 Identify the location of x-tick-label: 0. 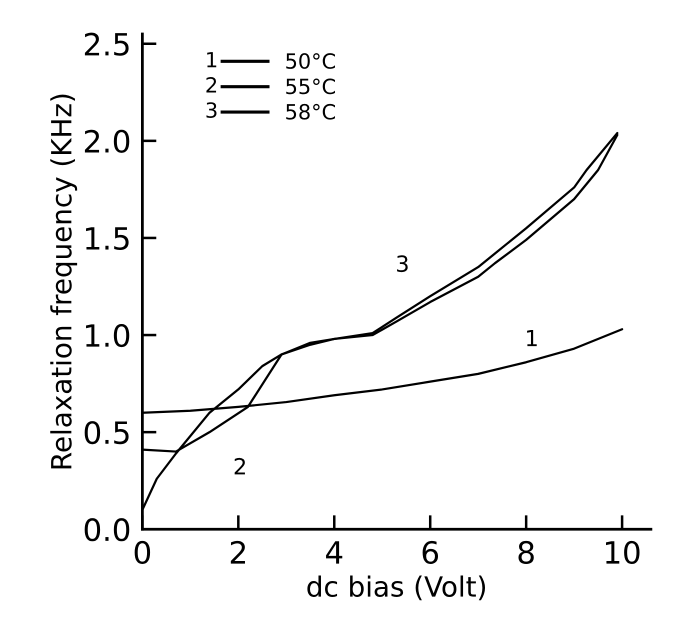
(142, 552).